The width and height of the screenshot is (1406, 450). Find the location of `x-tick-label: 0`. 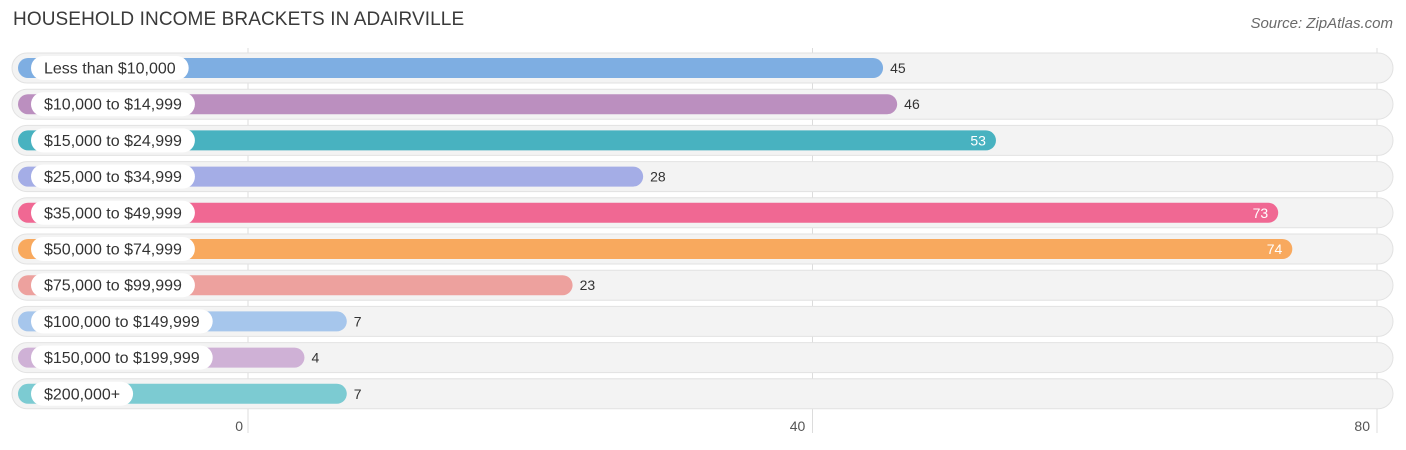

x-tick-label: 0 is located at coordinates (239, 426).